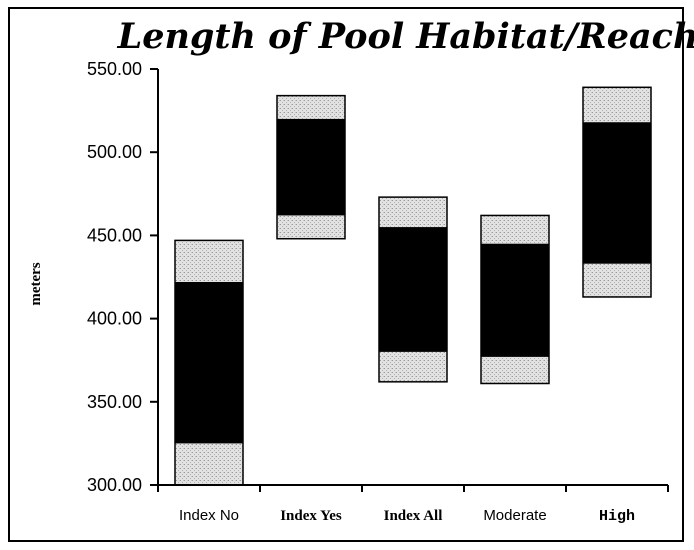 The image size is (694, 550). Describe the element at coordinates (114, 319) in the screenshot. I see `y-tick-label: 400.00` at that location.